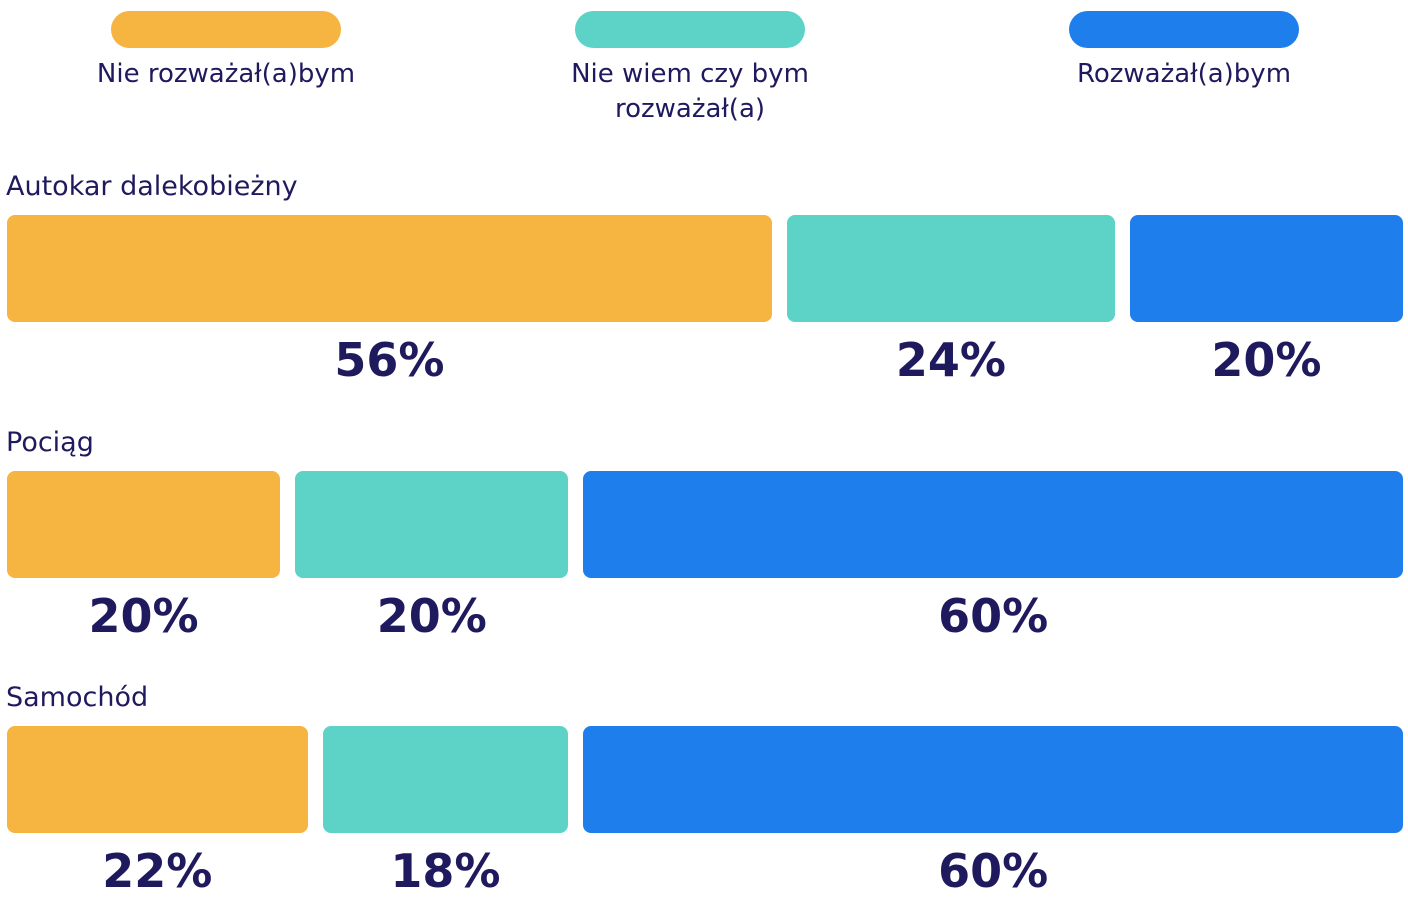 The width and height of the screenshot is (1408, 898). What do you see at coordinates (1184, 74) in the screenshot?
I see `legend-label: Rozważał(a)bym` at bounding box center [1184, 74].